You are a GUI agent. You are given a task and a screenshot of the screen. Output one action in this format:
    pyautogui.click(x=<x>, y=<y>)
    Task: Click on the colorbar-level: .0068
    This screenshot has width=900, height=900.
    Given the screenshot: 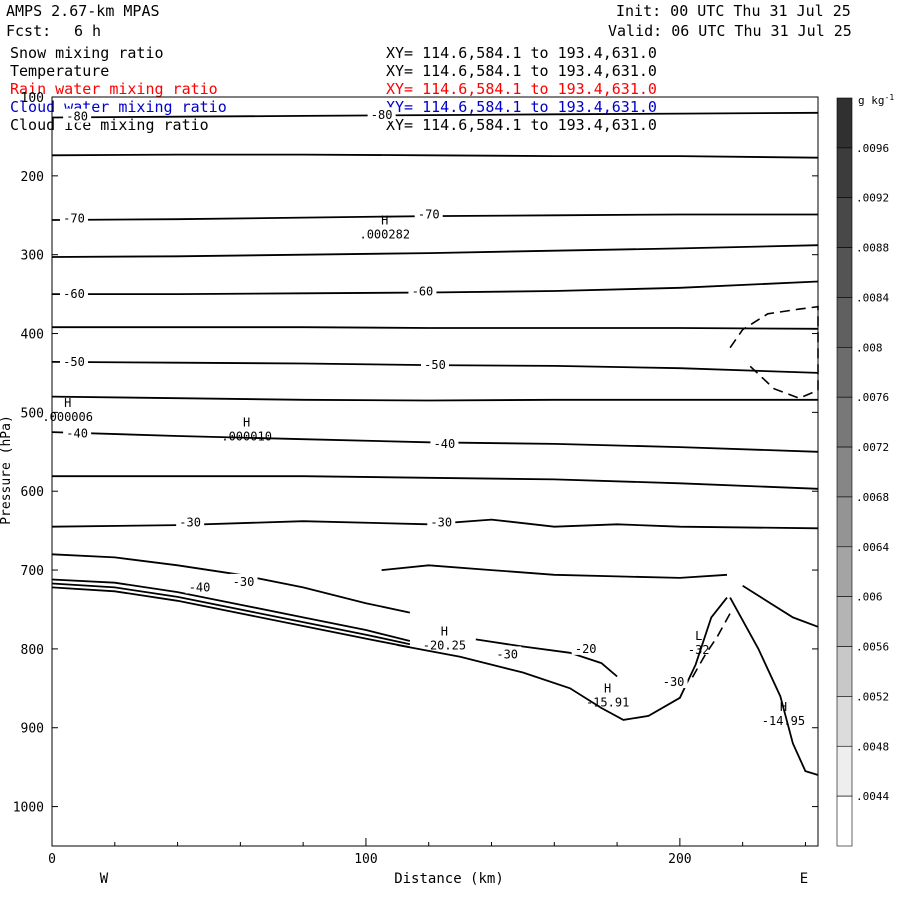 What is the action you would take?
    pyautogui.click(x=872, y=497)
    